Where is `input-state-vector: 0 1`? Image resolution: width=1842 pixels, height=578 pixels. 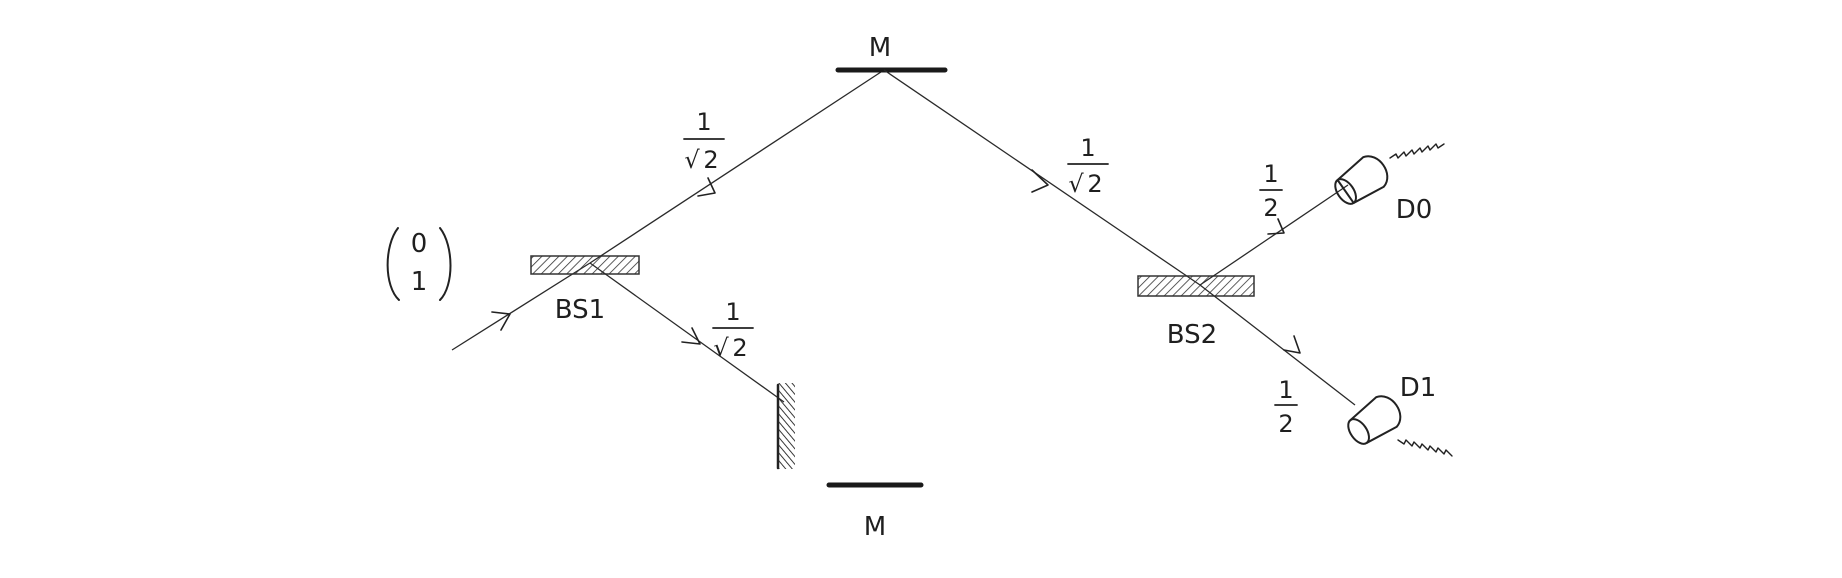
input-state-vector: 0 1 is located at coordinates (419, 264).